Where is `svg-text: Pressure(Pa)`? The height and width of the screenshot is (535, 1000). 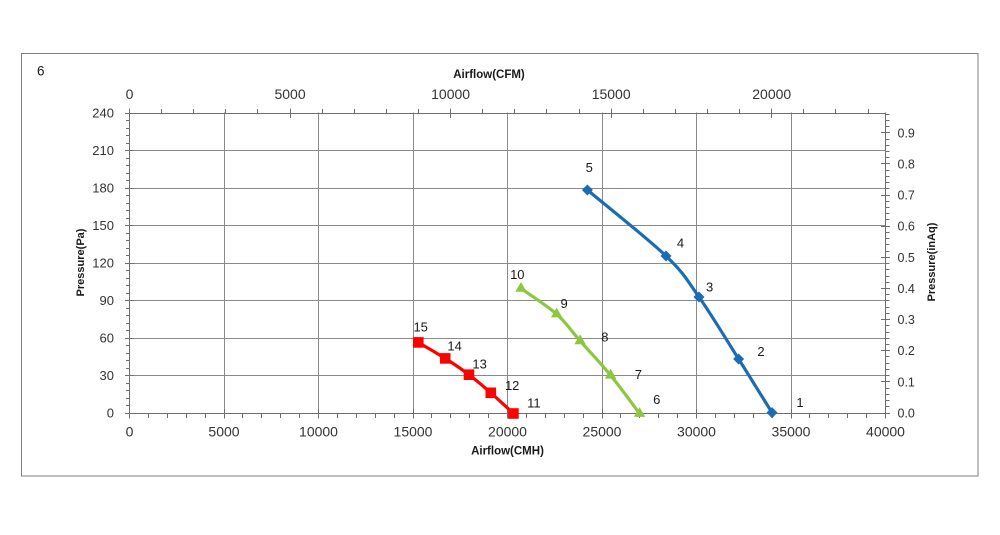 svg-text: Pressure(Pa) is located at coordinates (81, 262).